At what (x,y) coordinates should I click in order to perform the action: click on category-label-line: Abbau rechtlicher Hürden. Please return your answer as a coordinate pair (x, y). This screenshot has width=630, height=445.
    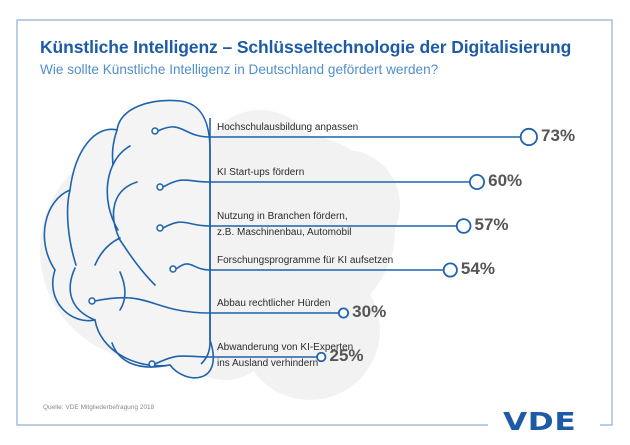
    Looking at the image, I should click on (274, 303).